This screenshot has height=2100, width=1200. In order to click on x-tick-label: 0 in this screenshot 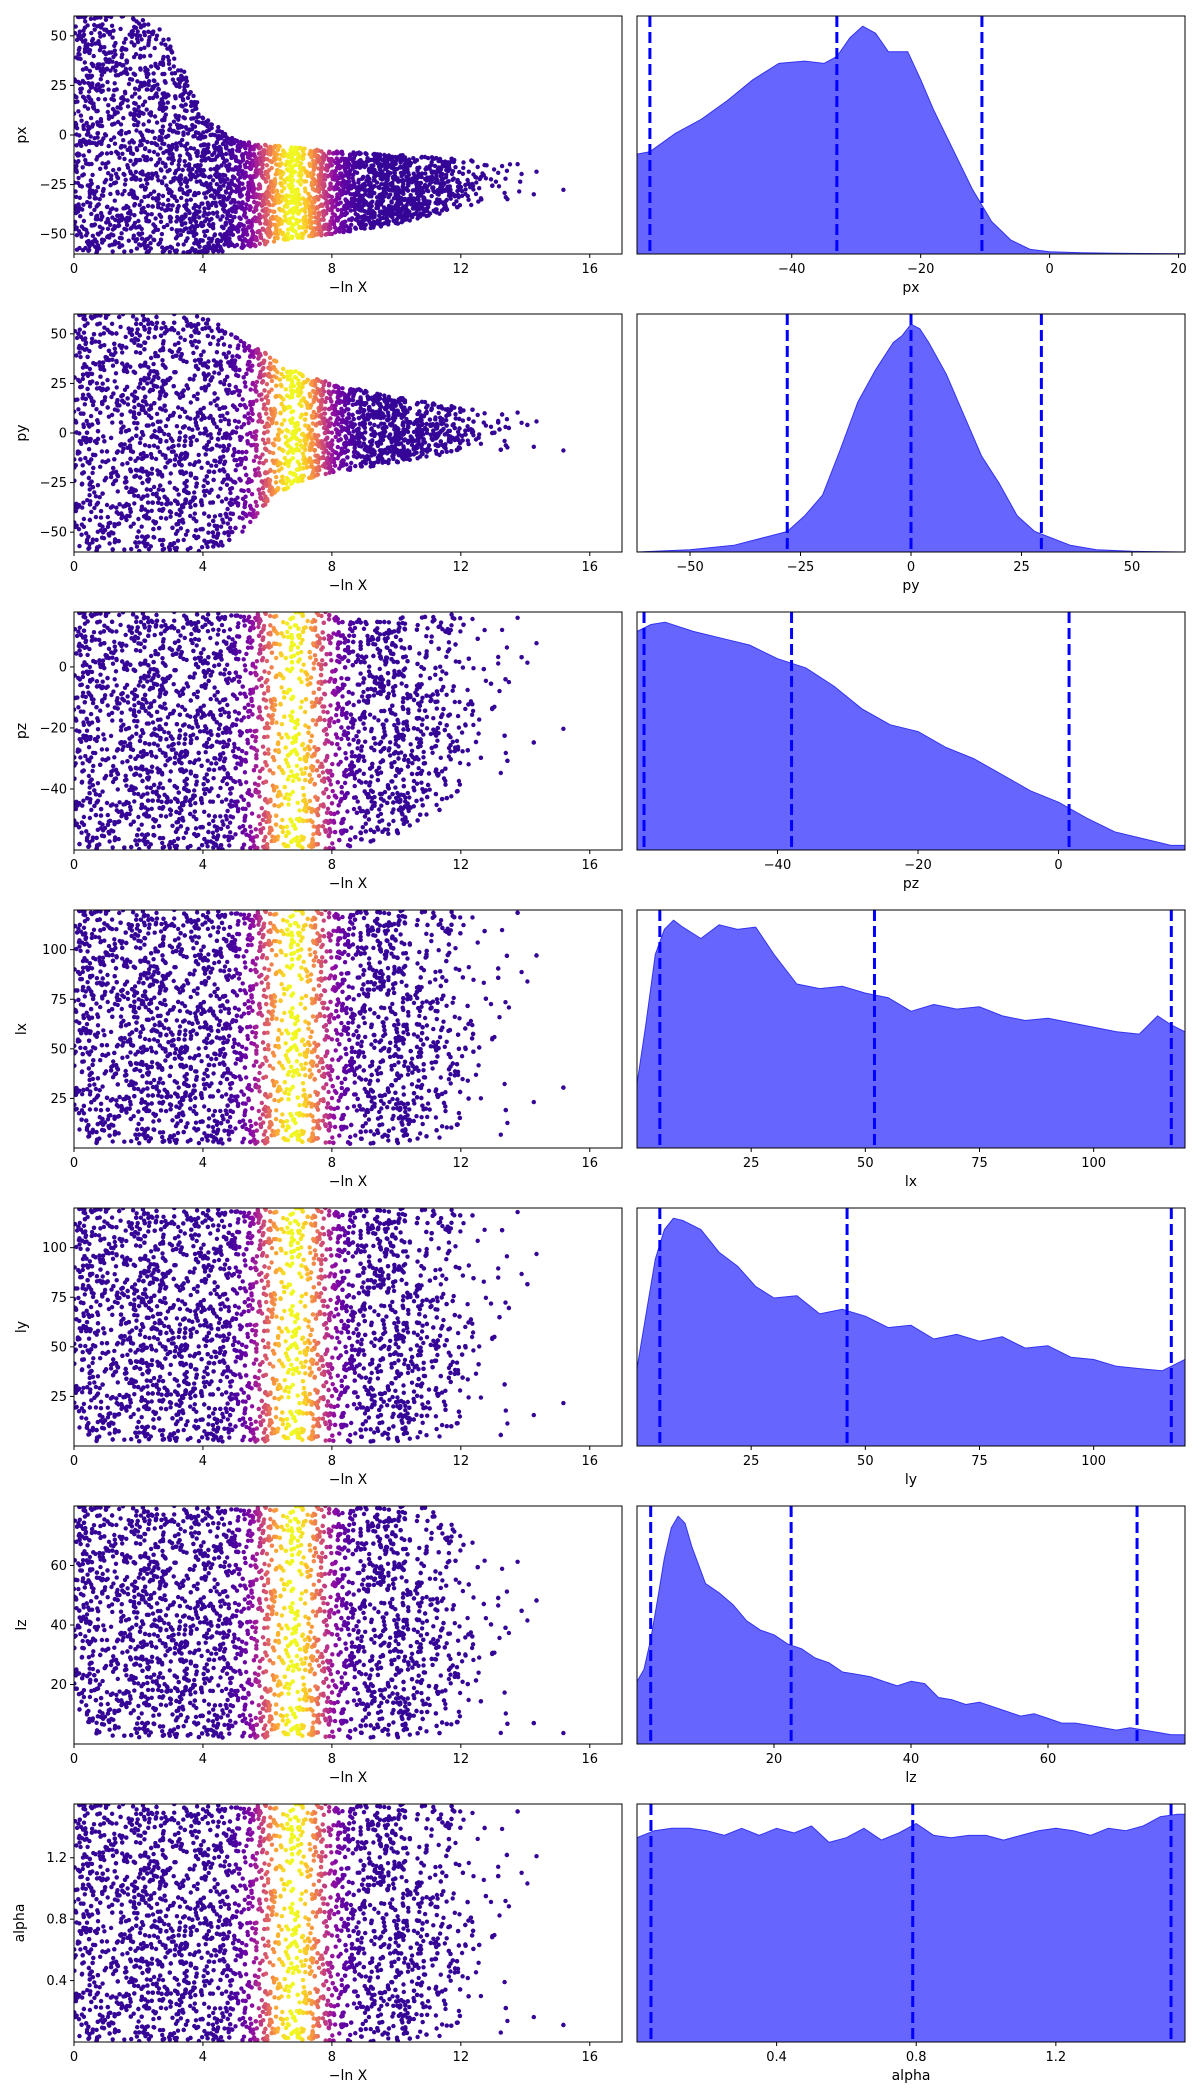, I will do `click(1049, 269)`.